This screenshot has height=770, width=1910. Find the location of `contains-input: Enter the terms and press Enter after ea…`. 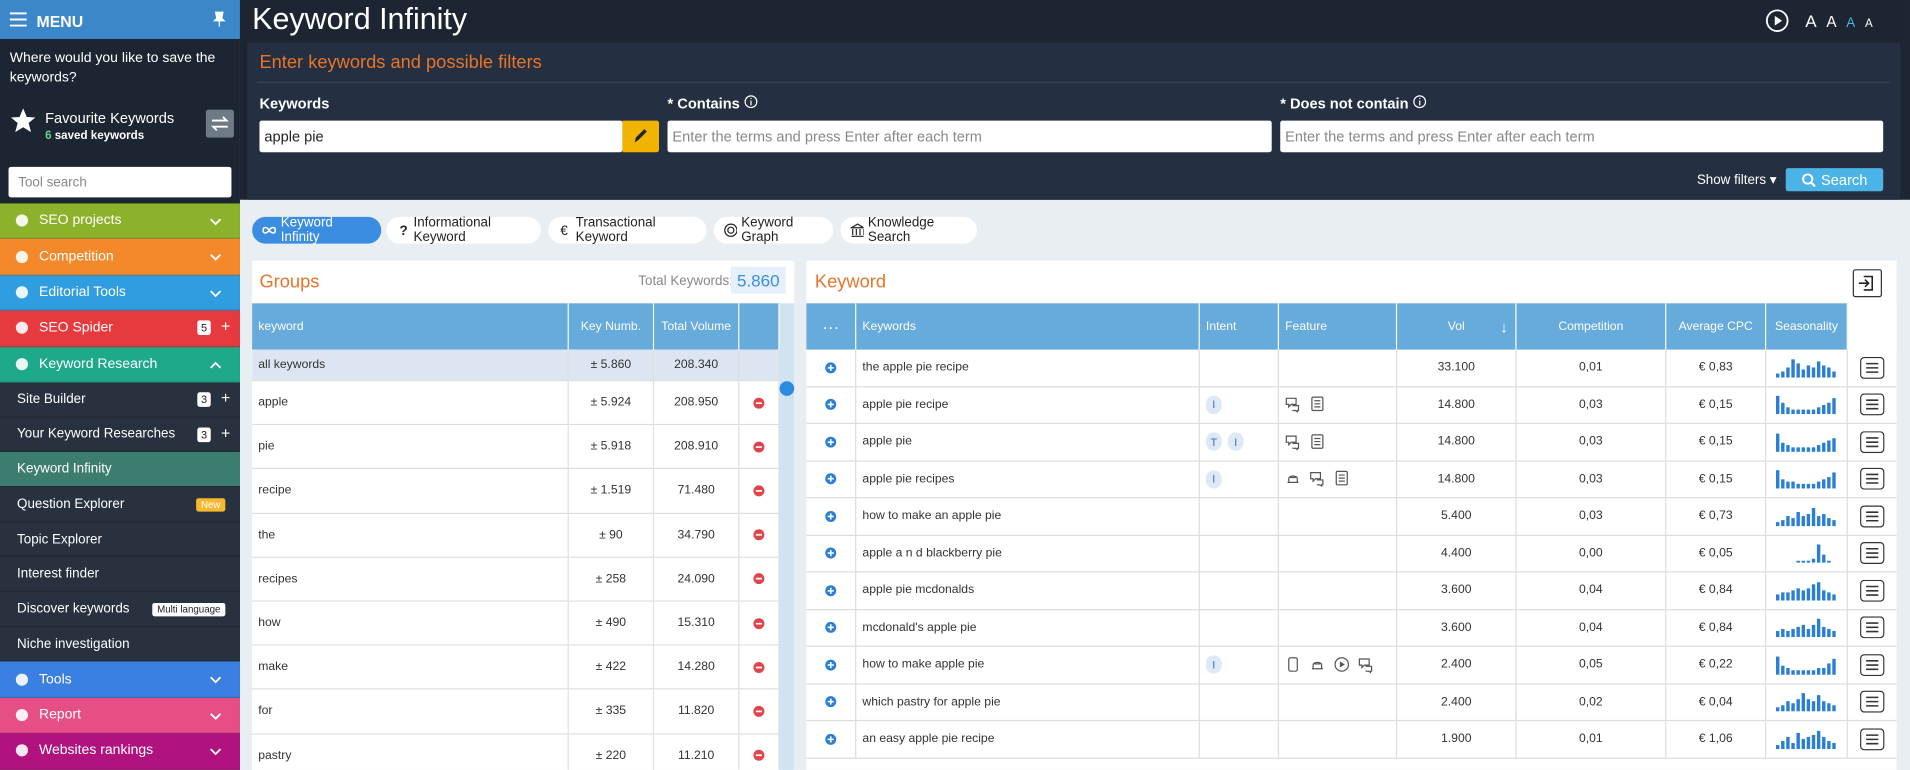

contains-input: Enter the terms and press Enter after ea… is located at coordinates (969, 136).